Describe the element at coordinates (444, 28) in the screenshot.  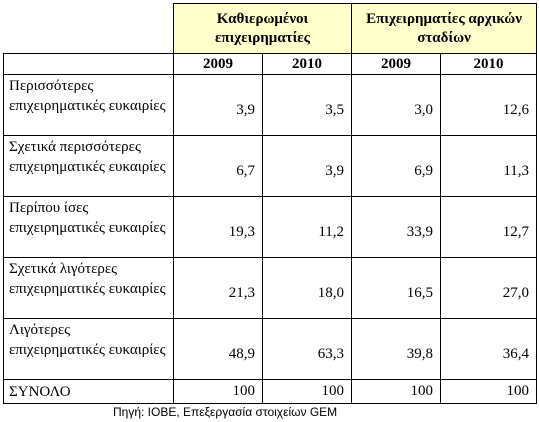
I see `group-header-early-stage: Επιχειρηματίες αρχικών σταδίων` at that location.